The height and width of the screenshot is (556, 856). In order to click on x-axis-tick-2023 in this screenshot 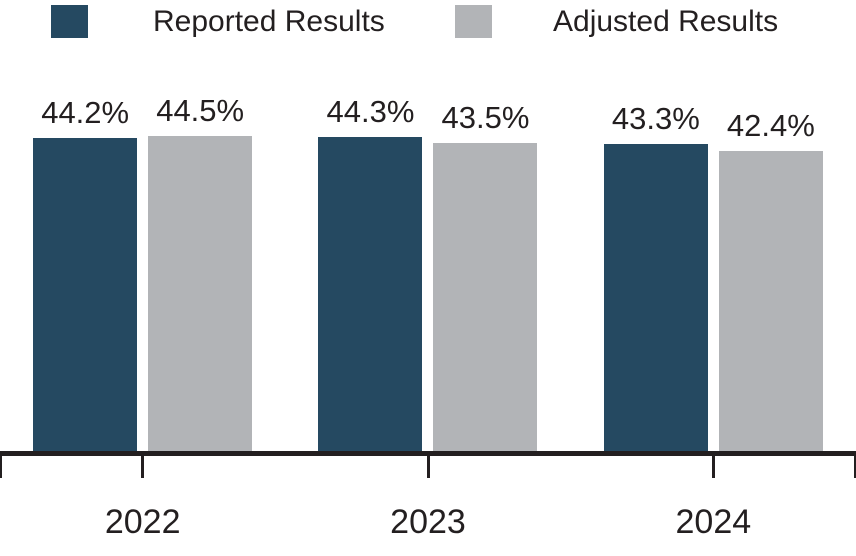, I will do `click(428, 467)`.